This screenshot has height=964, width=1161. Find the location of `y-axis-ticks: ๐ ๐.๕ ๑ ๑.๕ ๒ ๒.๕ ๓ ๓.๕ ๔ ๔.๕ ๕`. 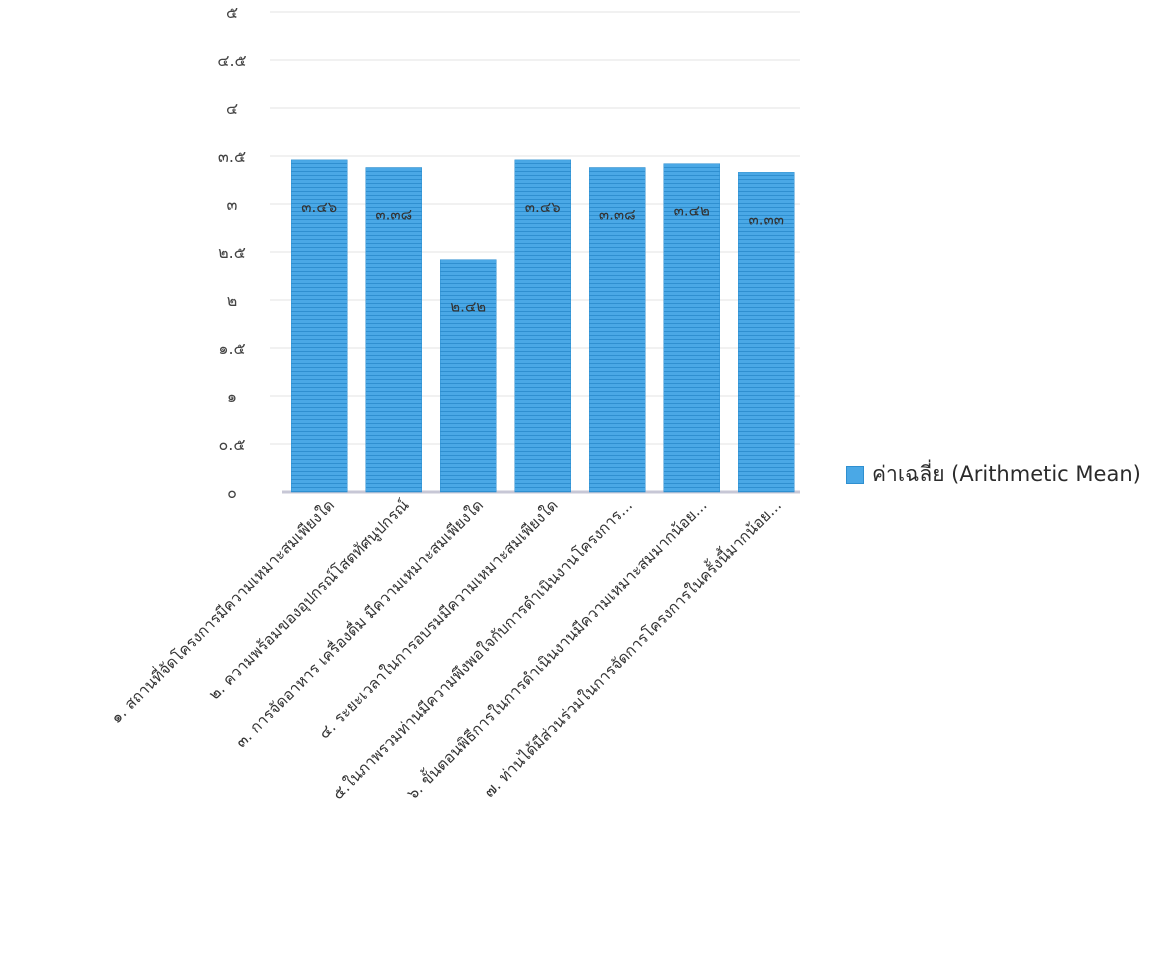

y-axis-ticks: ๐ ๐.๕ ๑ ๑.๕ ๒ ๒.๕ ๓ ๓.๕ ๔ ๔.๕ ๕ is located at coordinates (231, 252).